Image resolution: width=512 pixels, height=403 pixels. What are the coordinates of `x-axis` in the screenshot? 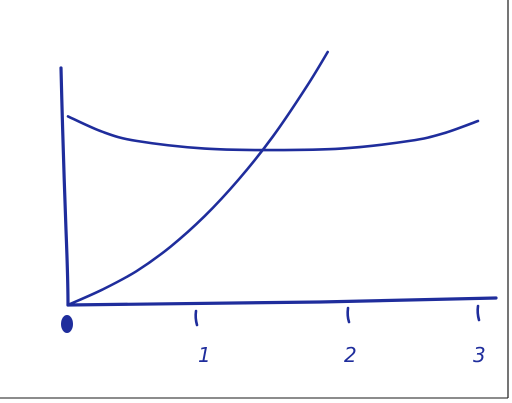 It's located at (282, 301).